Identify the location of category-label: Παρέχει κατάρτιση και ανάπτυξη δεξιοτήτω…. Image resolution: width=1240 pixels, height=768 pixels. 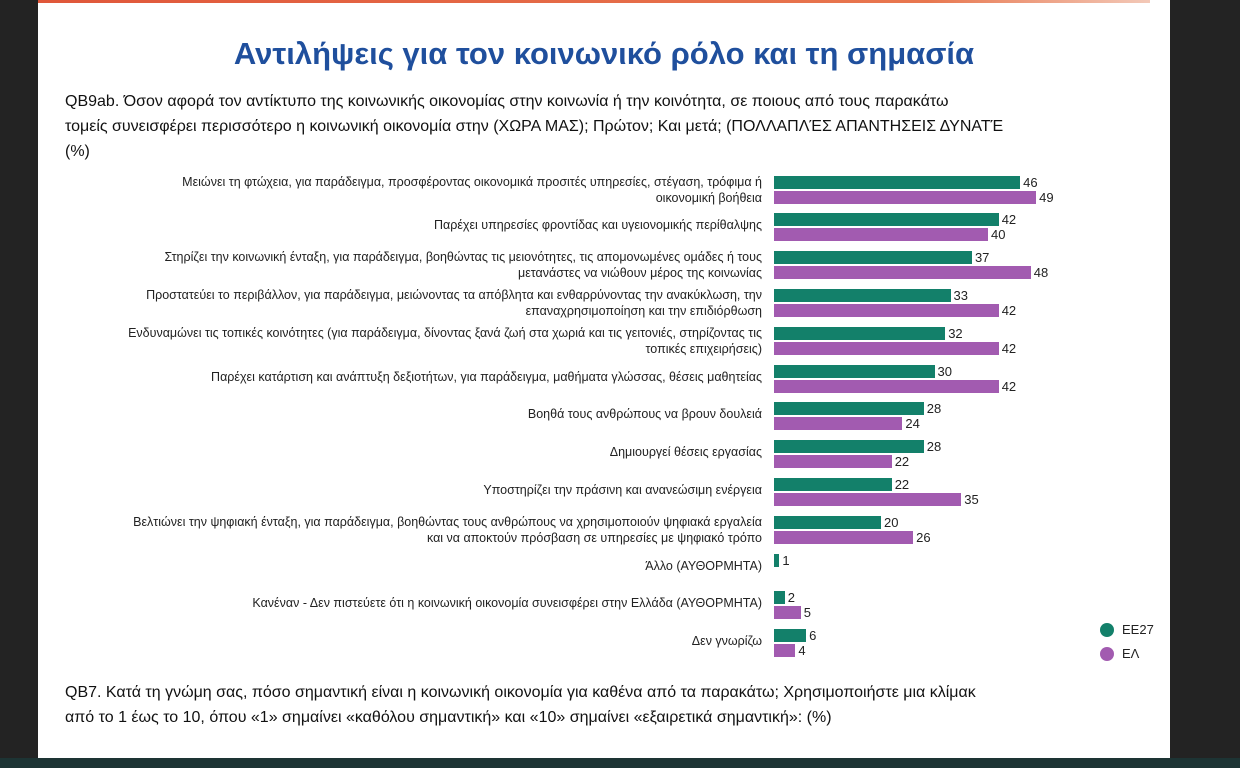
(486, 376).